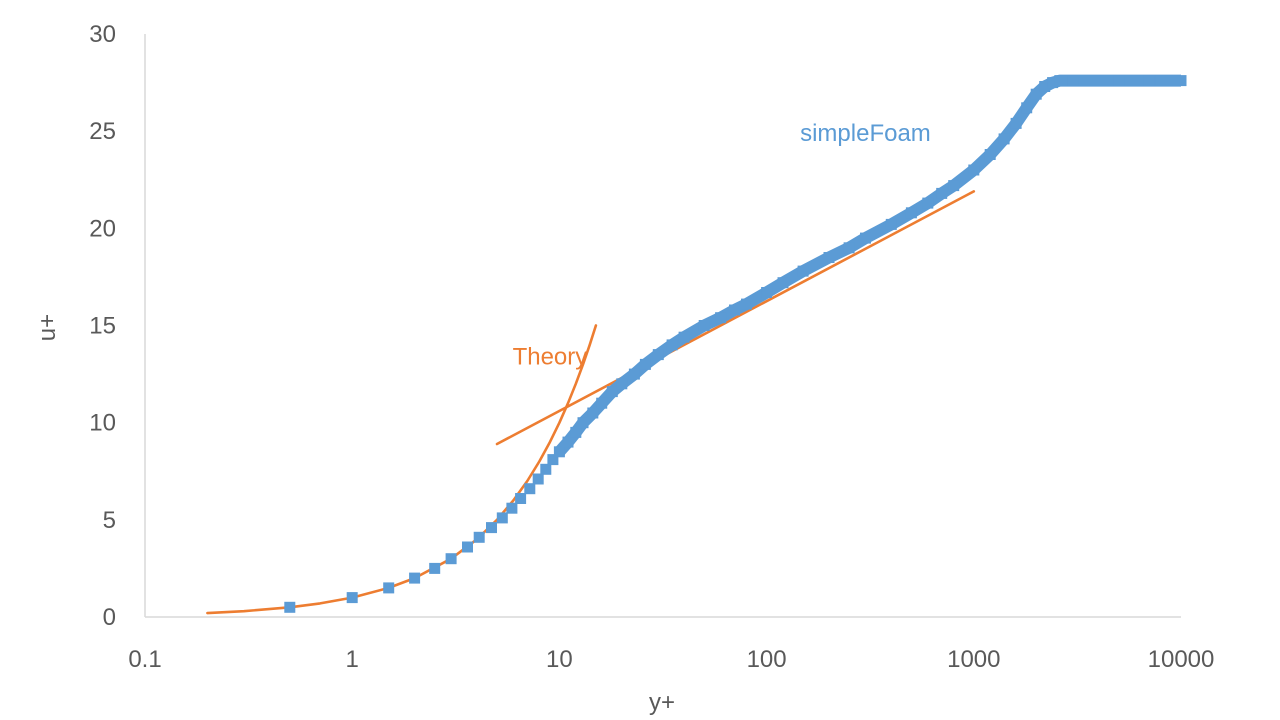 The height and width of the screenshot is (720, 1280). I want to click on y-tick-label: 20, so click(102, 228).